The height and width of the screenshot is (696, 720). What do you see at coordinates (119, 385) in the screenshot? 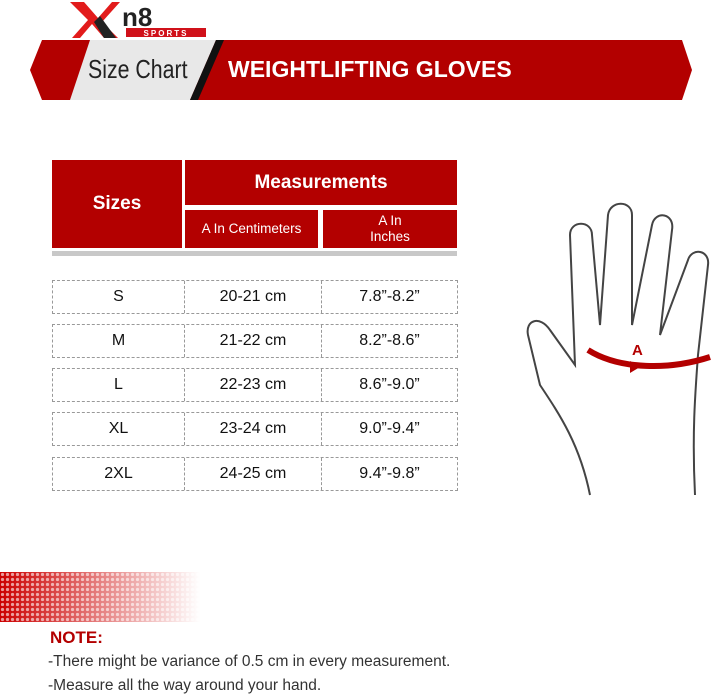
I see `size-cell: L` at bounding box center [119, 385].